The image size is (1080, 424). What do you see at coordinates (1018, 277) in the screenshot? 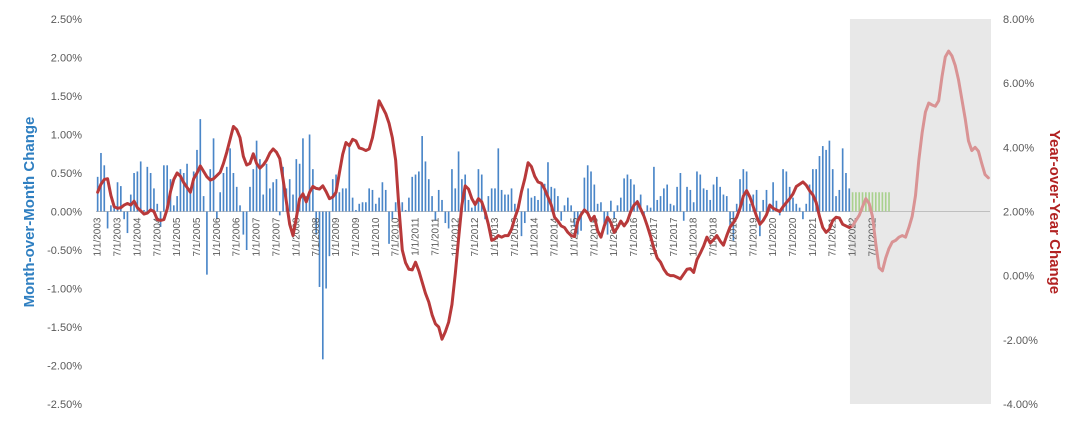
I see `right-tick-label: 0.00%` at bounding box center [1018, 277].